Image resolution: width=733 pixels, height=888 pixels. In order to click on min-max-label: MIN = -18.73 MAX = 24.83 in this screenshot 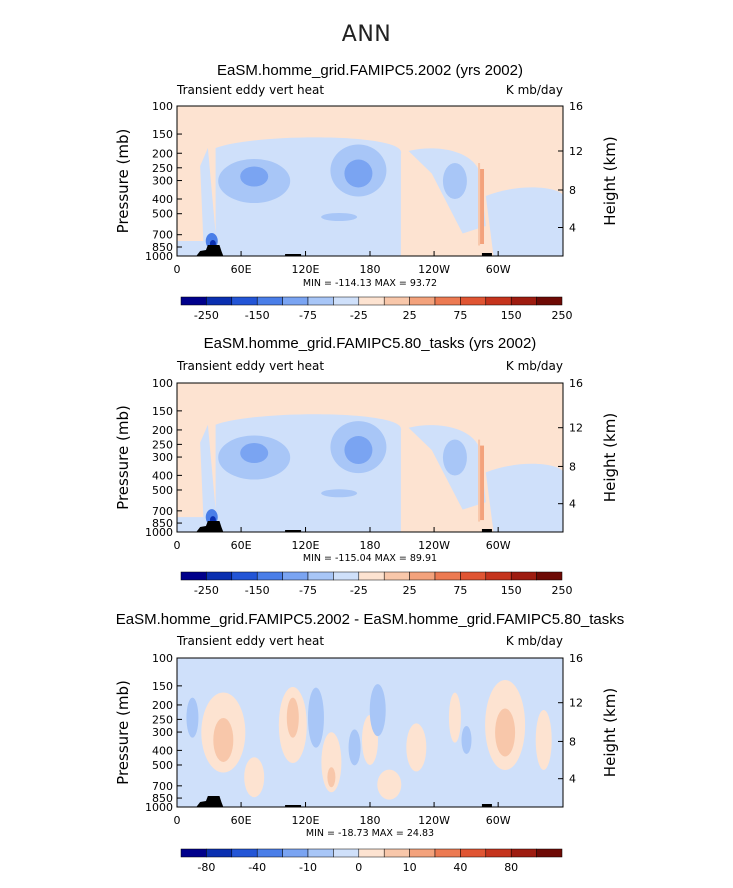, I will do `click(370, 833)`.